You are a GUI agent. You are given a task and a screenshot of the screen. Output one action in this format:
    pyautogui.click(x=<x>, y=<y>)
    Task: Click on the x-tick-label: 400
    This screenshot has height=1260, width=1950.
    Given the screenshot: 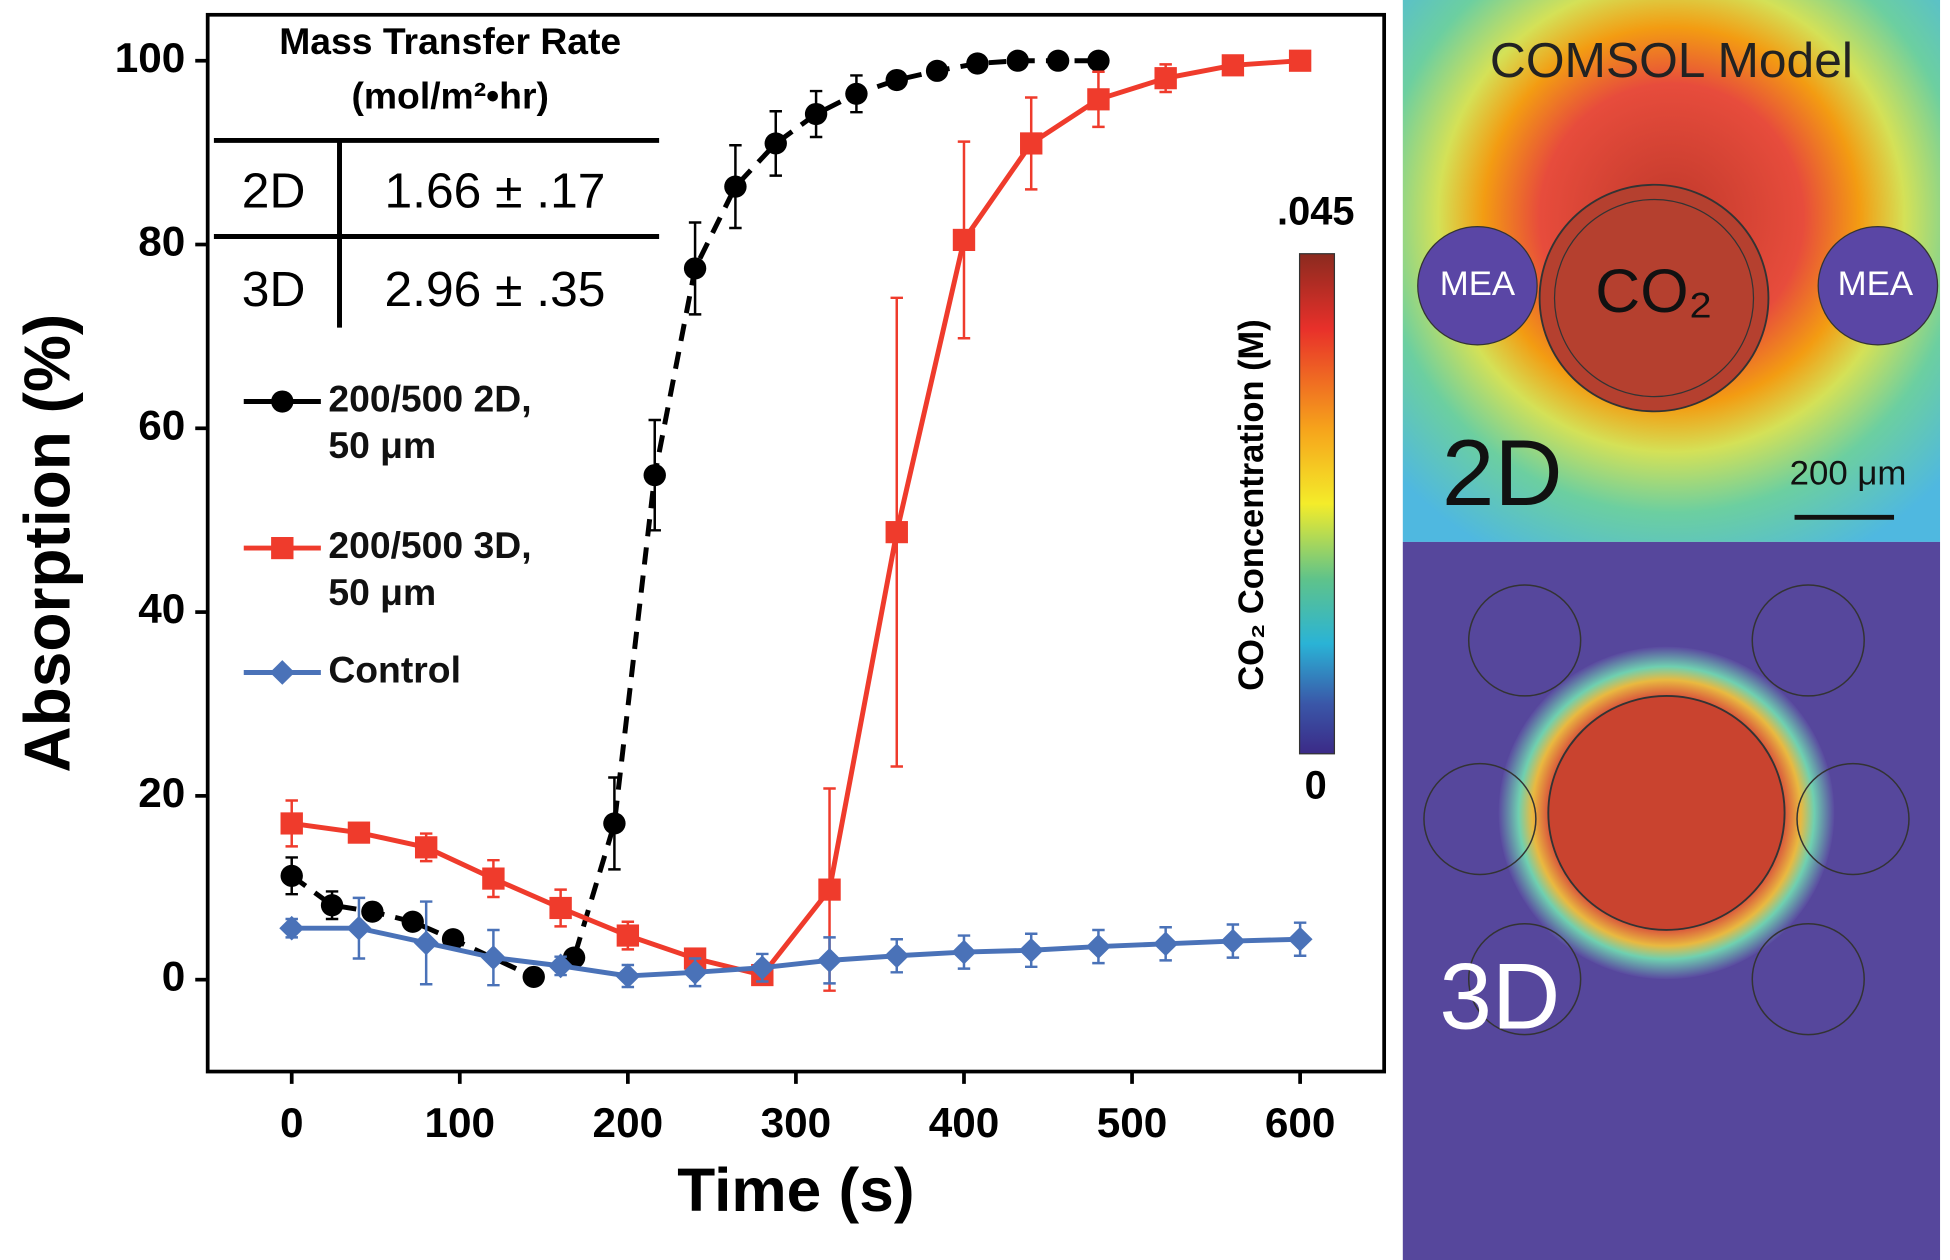 What is the action you would take?
    pyautogui.click(x=964, y=1122)
    